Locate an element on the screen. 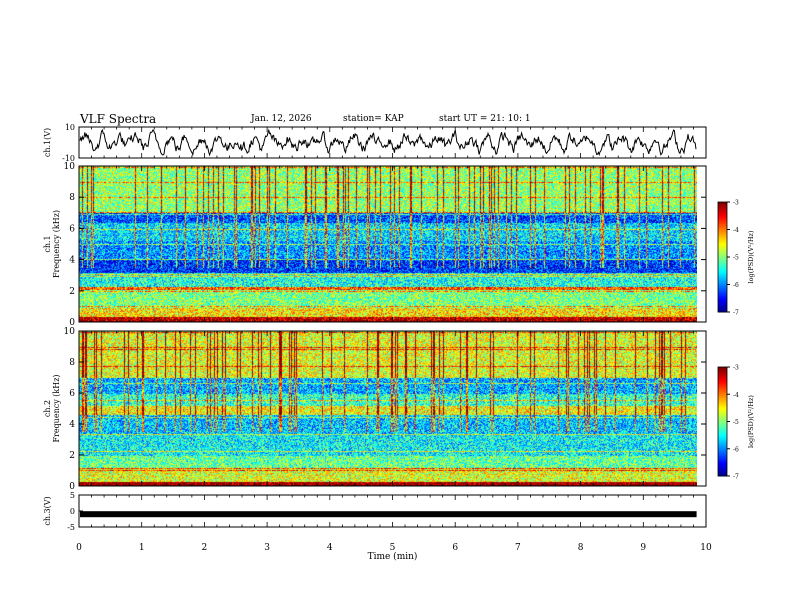 This screenshot has height=612, width=792. x-tick-label: 4 is located at coordinates (330, 548).